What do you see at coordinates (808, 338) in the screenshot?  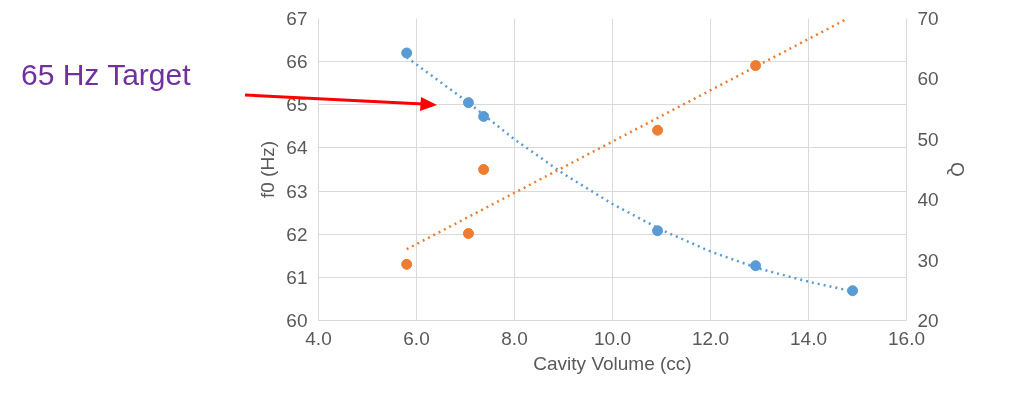 I see `x-tick-label: 14.0` at bounding box center [808, 338].